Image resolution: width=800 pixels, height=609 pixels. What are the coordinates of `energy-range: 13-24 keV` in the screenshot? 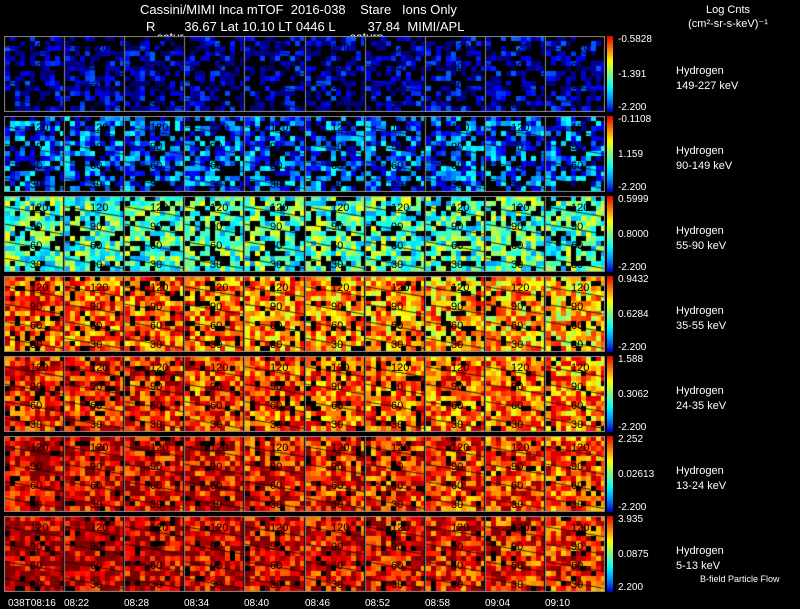 It's located at (701, 486).